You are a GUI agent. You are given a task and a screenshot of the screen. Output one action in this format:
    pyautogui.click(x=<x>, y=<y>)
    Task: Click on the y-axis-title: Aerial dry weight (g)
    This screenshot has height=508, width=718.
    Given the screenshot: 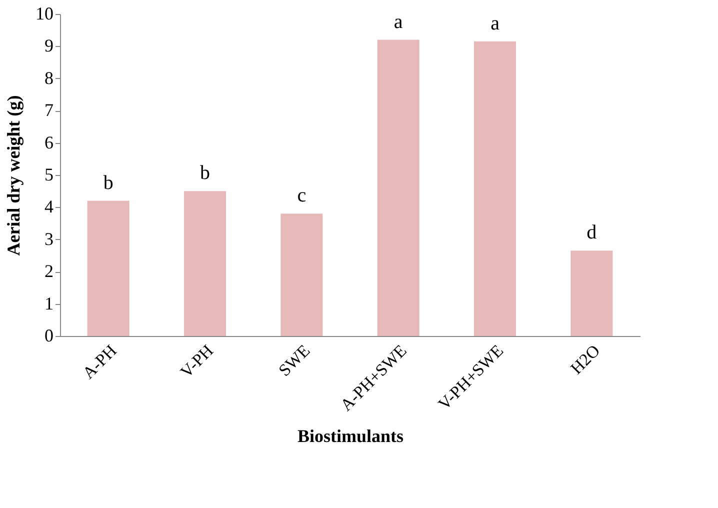 What is the action you would take?
    pyautogui.click(x=14, y=175)
    